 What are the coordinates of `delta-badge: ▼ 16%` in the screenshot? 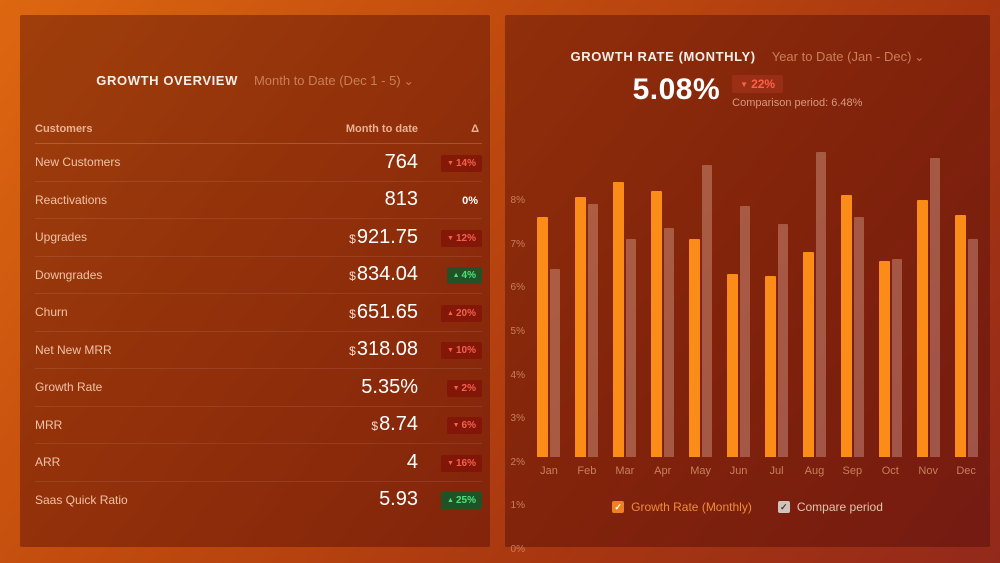 It's located at (461, 463).